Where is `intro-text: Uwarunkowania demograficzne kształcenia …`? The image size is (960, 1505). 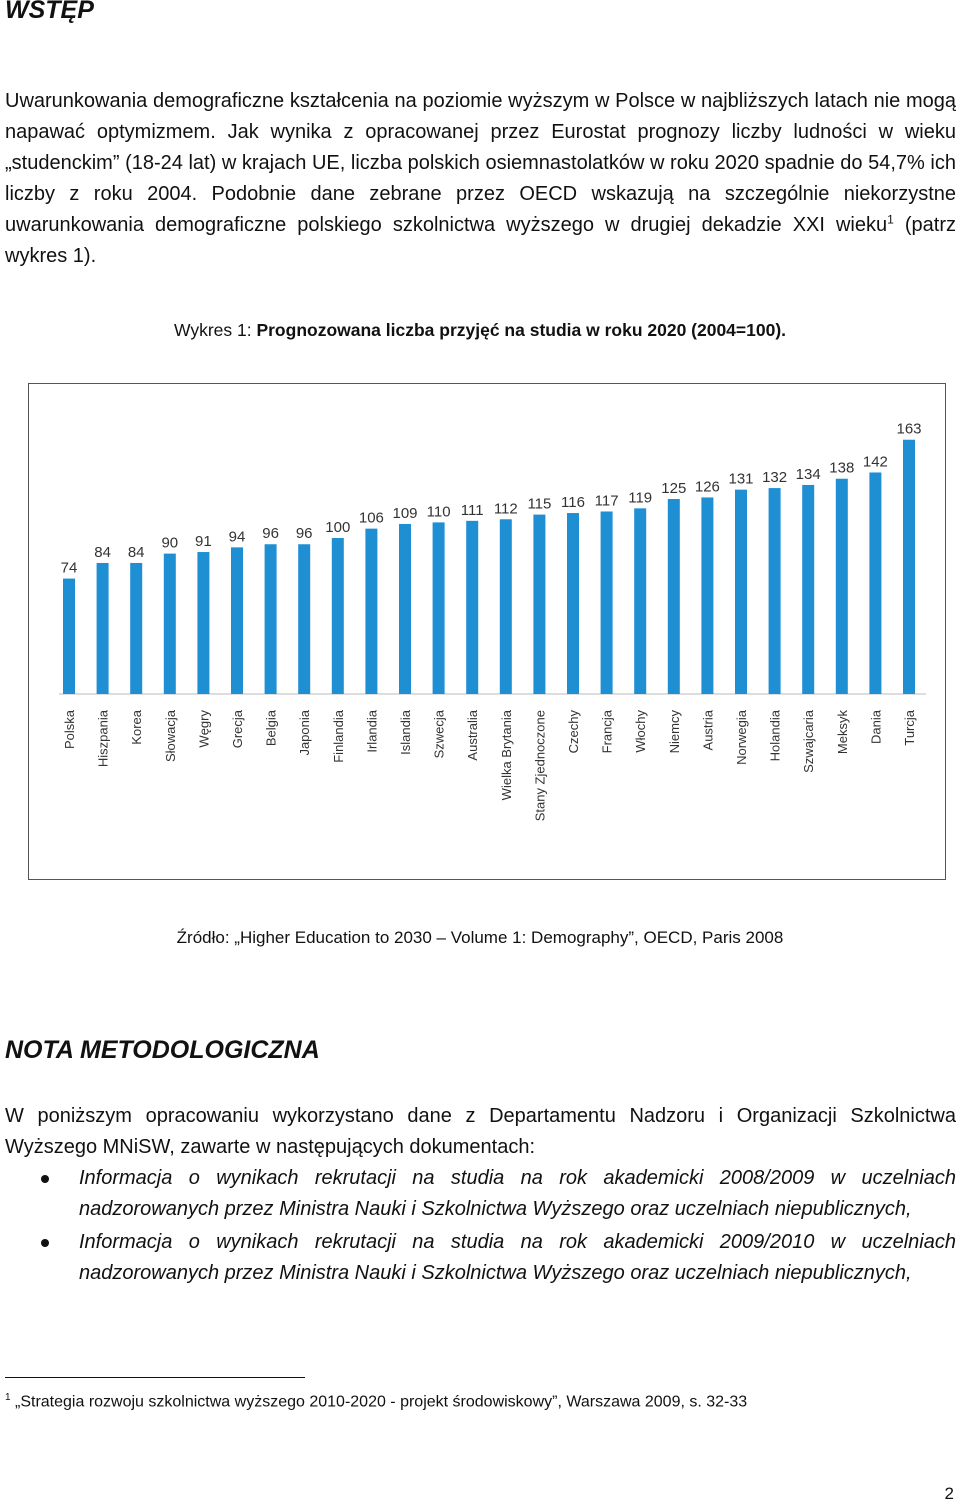 intro-text: Uwarunkowania demograficzne kształcenia … is located at coordinates (480, 163).